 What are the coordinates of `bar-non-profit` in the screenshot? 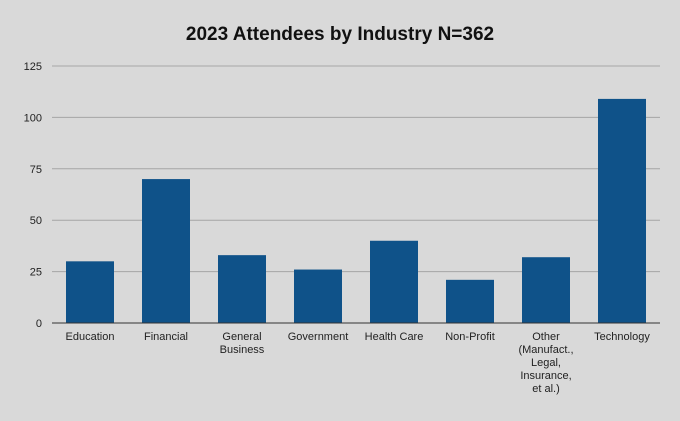 It's located at (470, 301).